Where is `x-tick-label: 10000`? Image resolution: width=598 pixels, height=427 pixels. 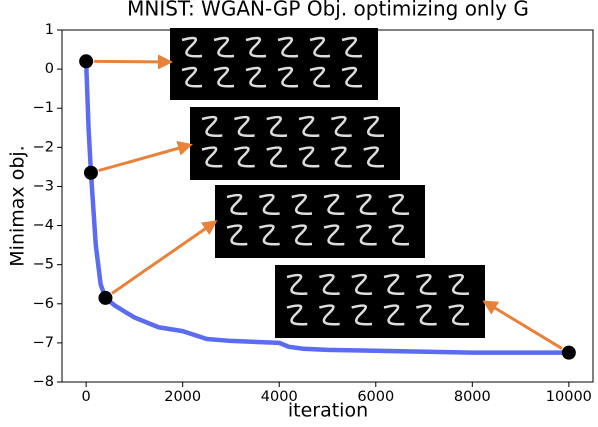 x-tick-label: 10000 is located at coordinates (569, 397).